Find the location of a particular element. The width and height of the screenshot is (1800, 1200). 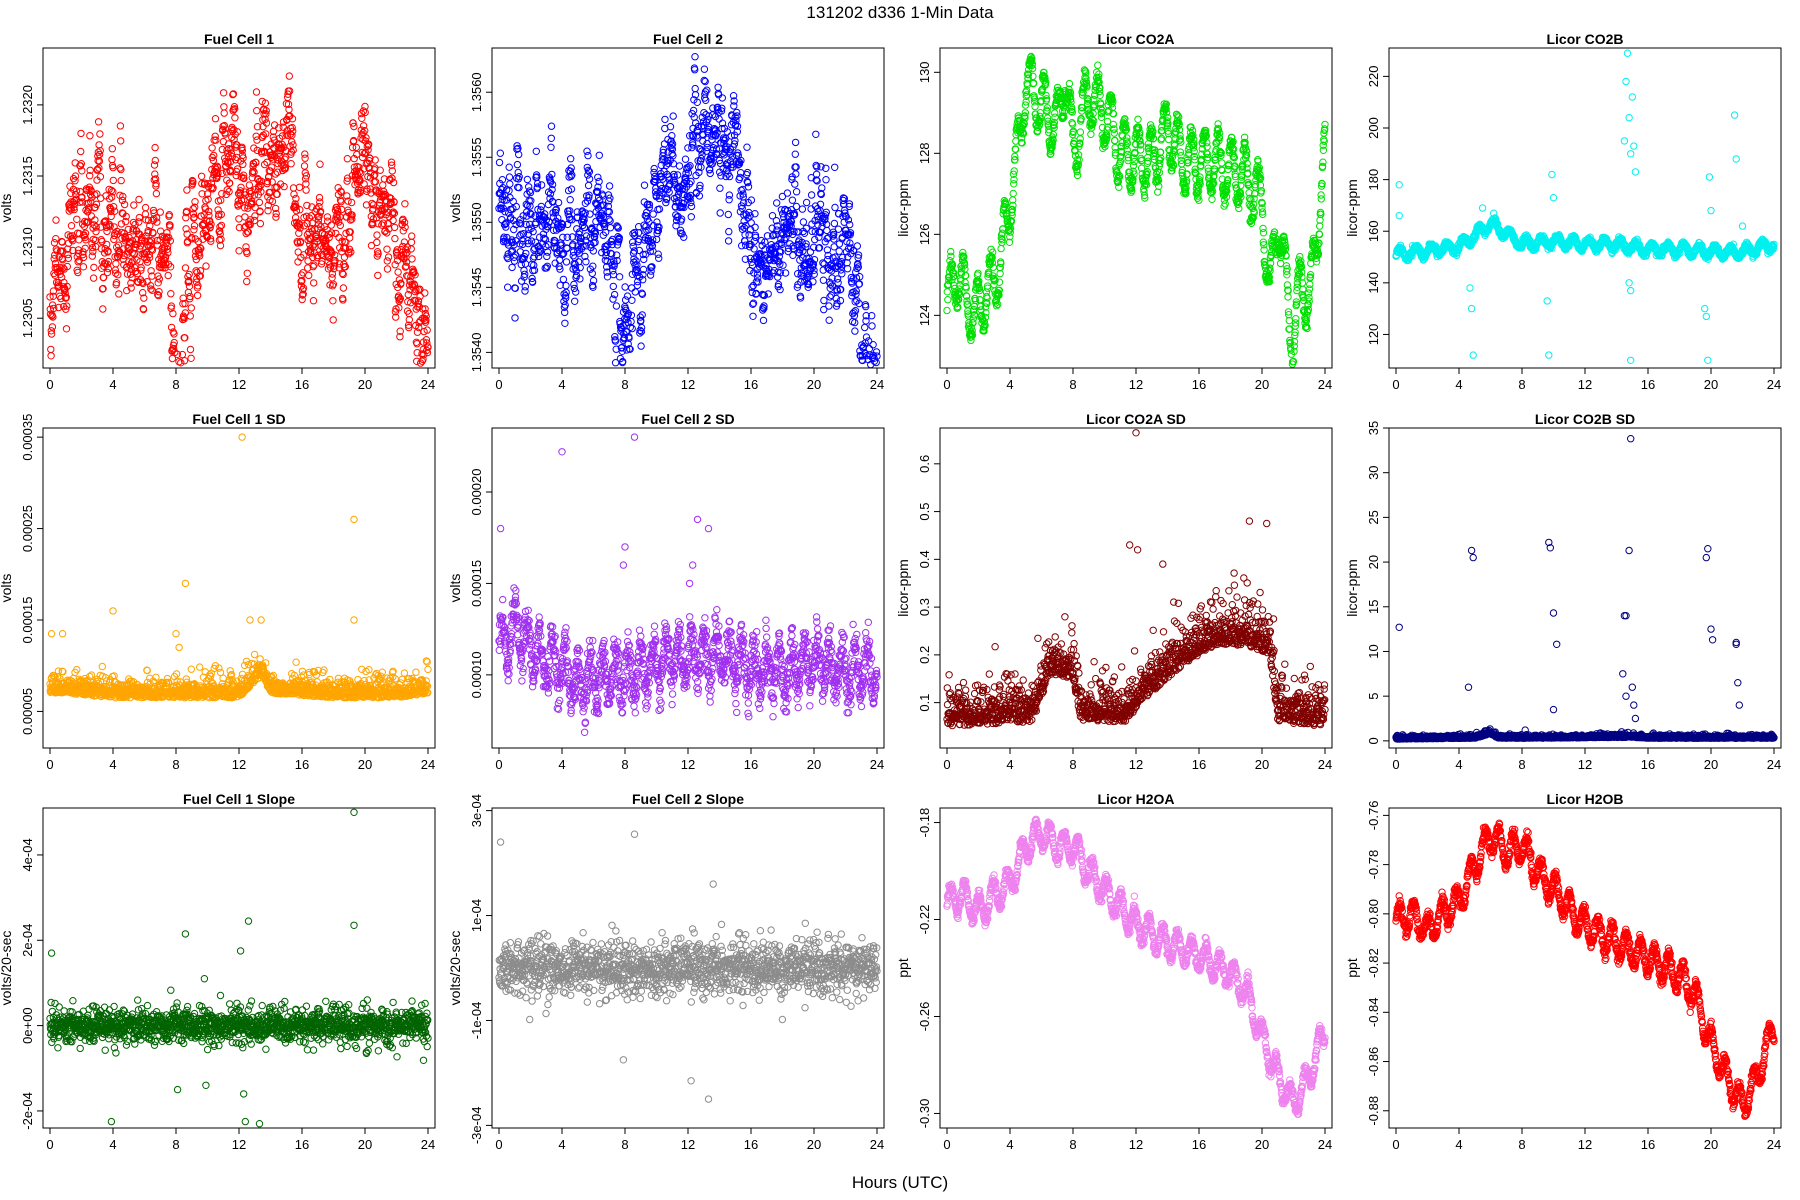

x-tick-label: 12 is located at coordinates (1585, 384).